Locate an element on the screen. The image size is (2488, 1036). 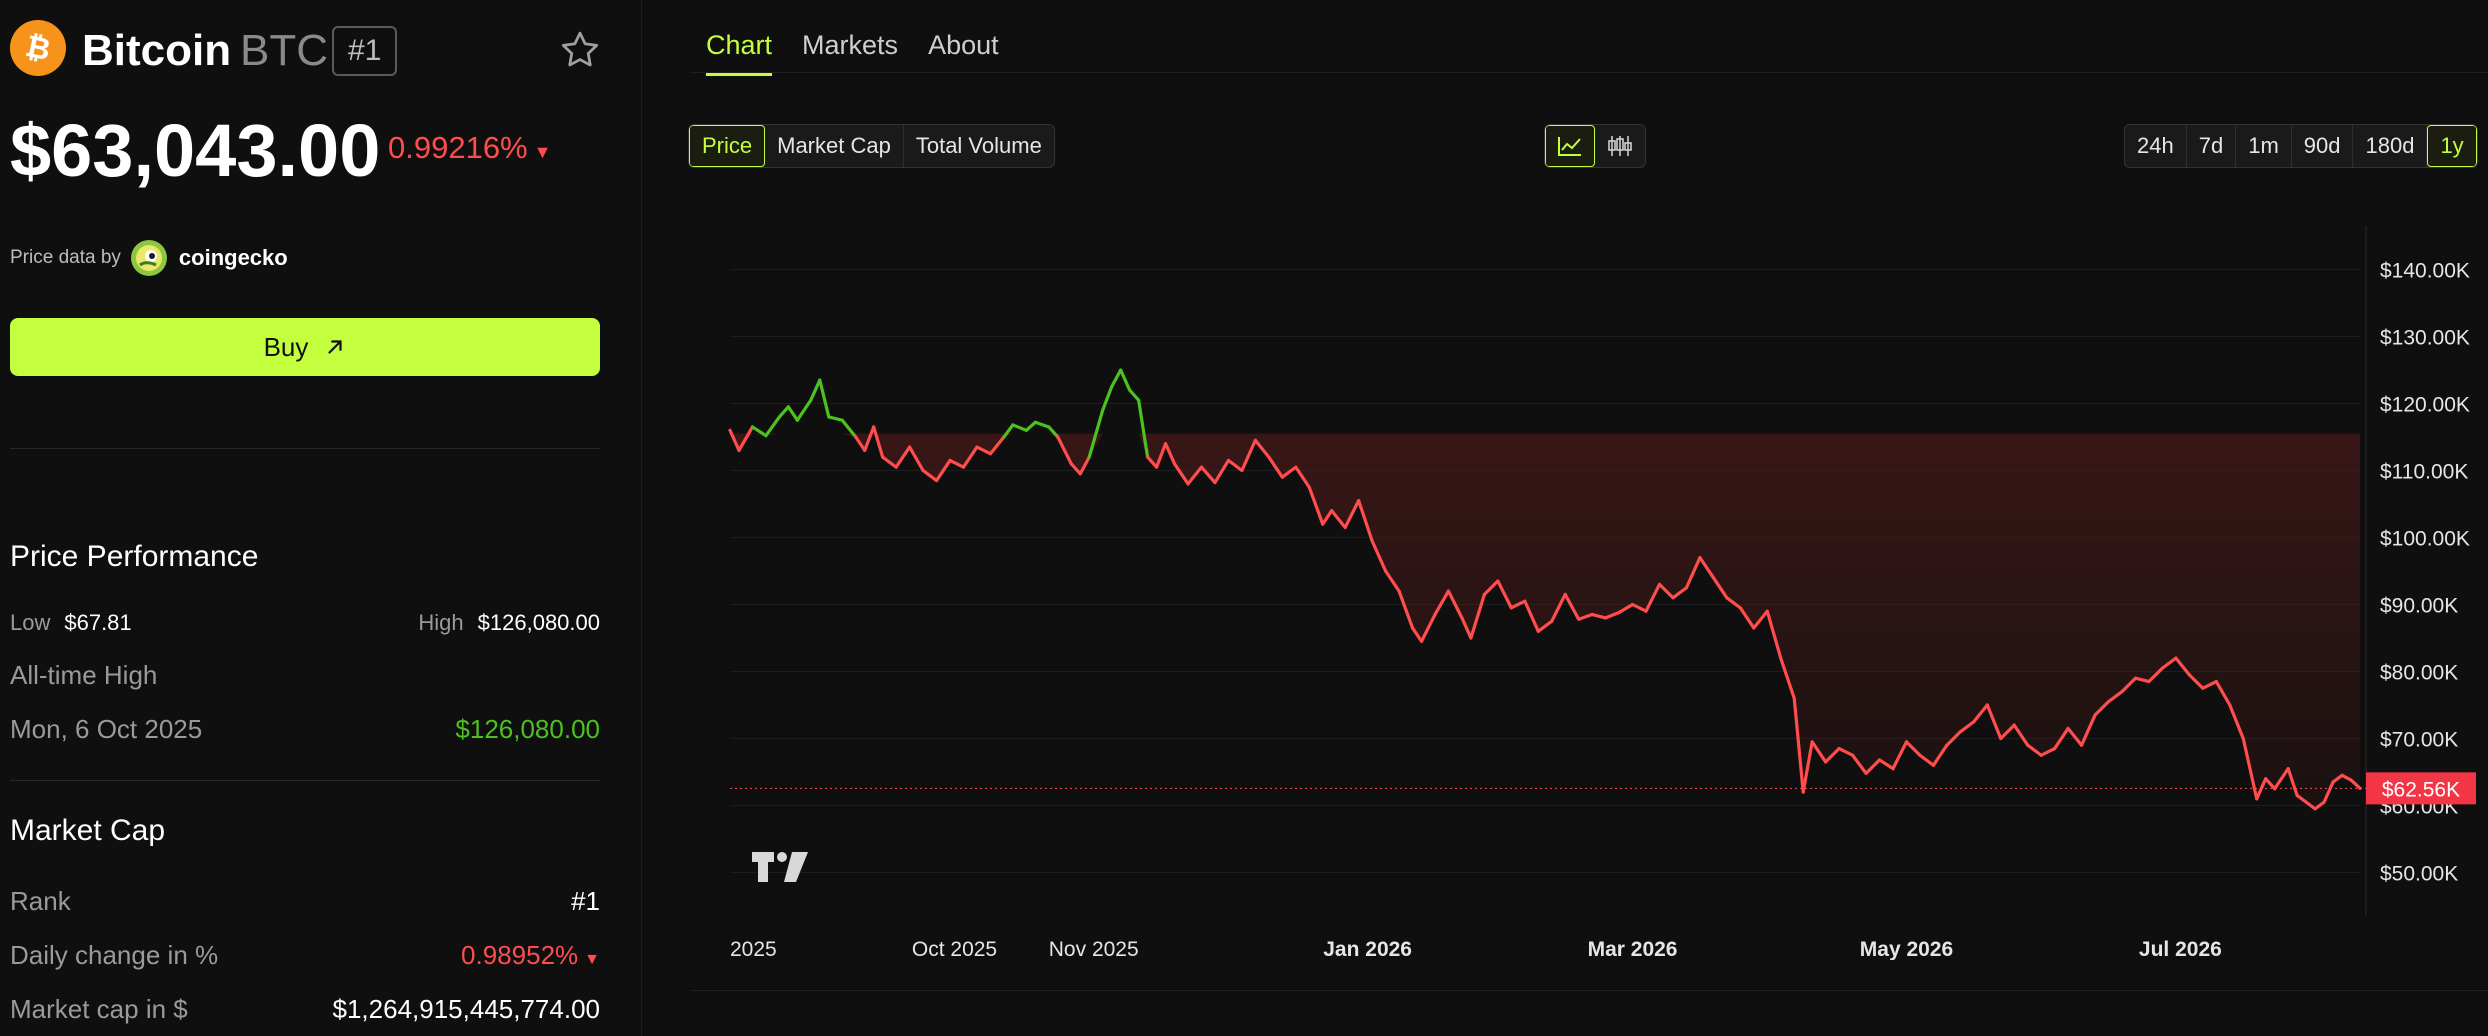
market-cap-usd-label: Market cap in $ is located at coordinates (99, 1009).